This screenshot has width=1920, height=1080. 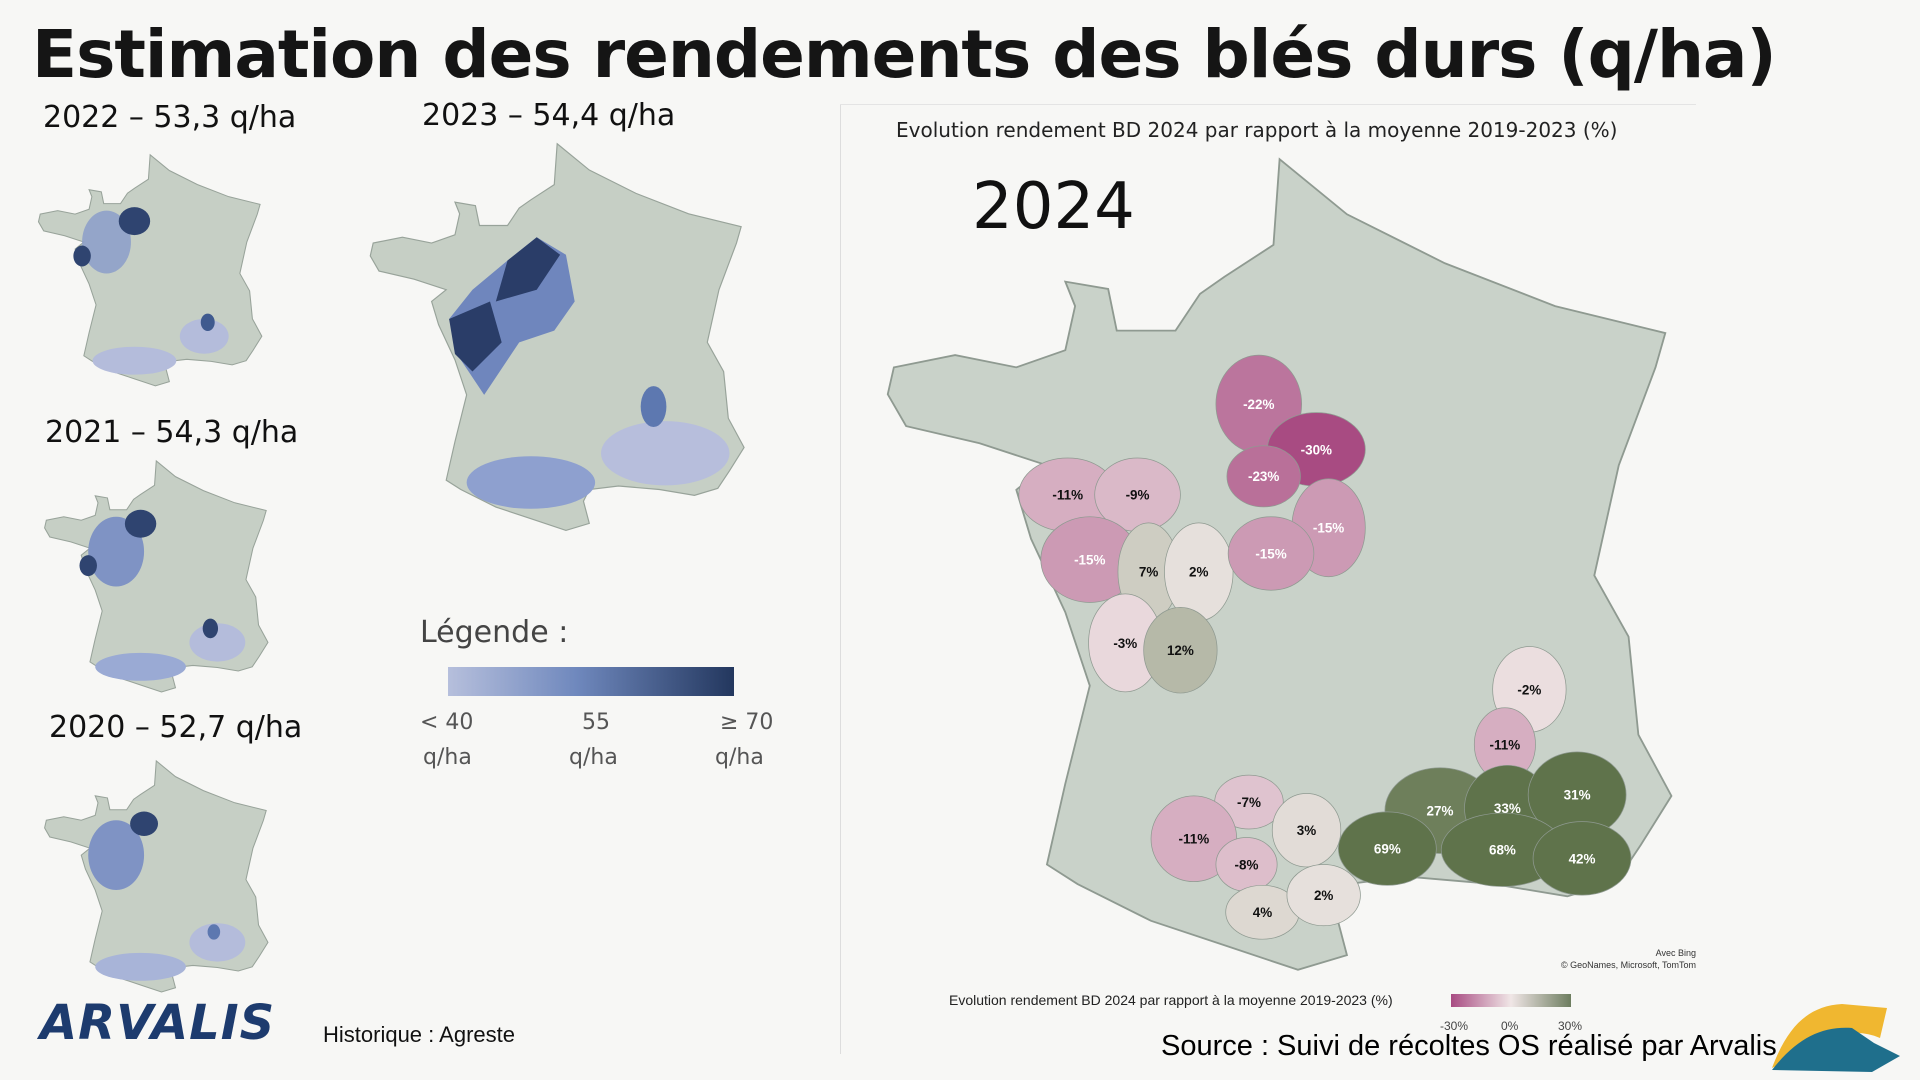 What do you see at coordinates (170, 117) in the screenshot?
I see `map-label-2022: 2022 – 53,3 q/ha` at bounding box center [170, 117].